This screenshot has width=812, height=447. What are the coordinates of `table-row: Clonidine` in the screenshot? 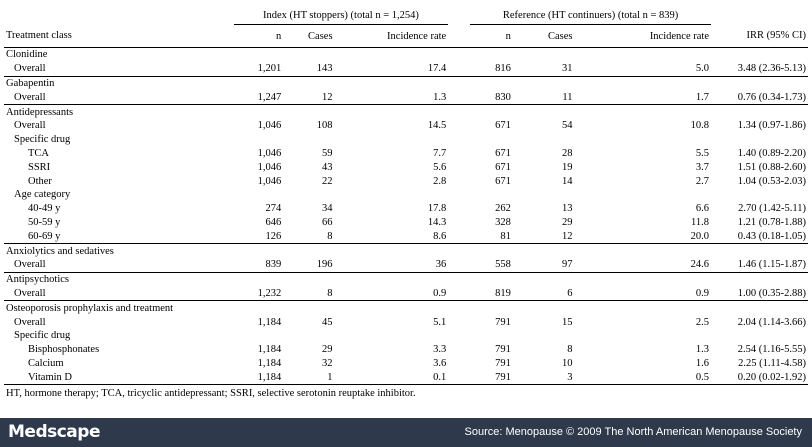 It's located at (406, 54).